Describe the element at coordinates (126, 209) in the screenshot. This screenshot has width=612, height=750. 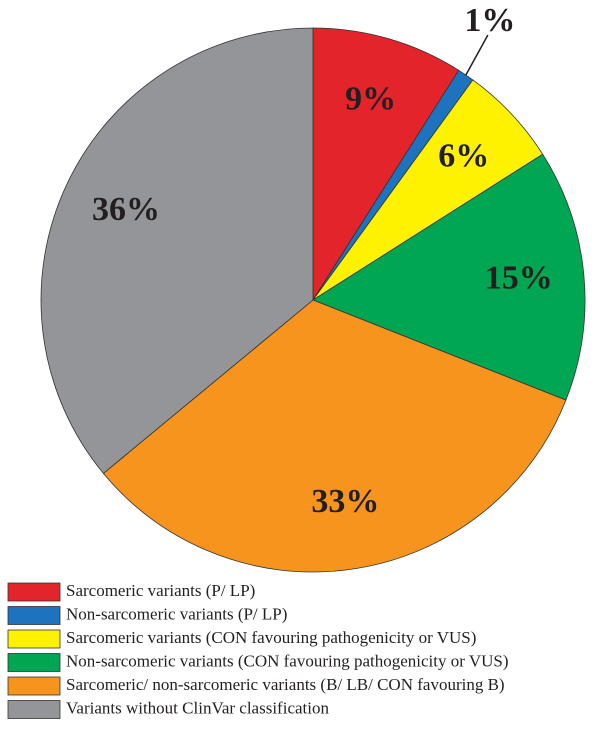
I see `data-label: 36%` at that location.